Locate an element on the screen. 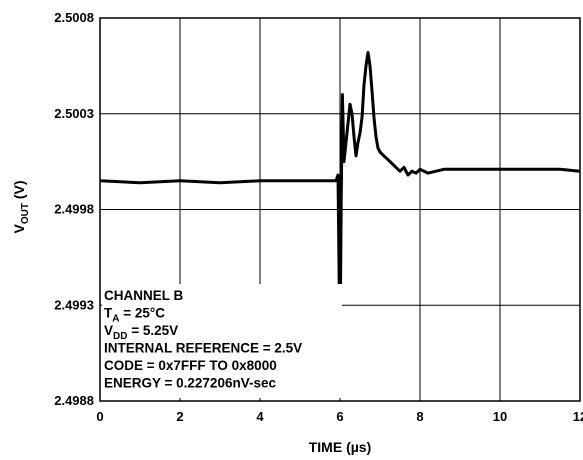  annotation-text: CHANNEL B is located at coordinates (144, 295).